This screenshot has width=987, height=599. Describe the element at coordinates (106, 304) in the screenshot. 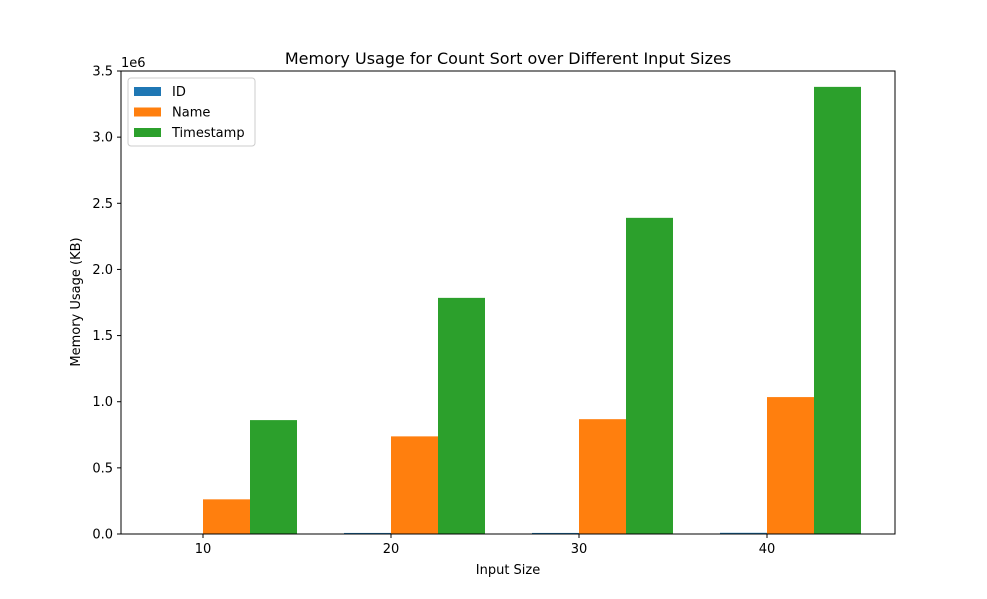

I see `y-axis: 0.0 0.5 1.0 1.5 2.0 2.5 3.0 3.5` at that location.